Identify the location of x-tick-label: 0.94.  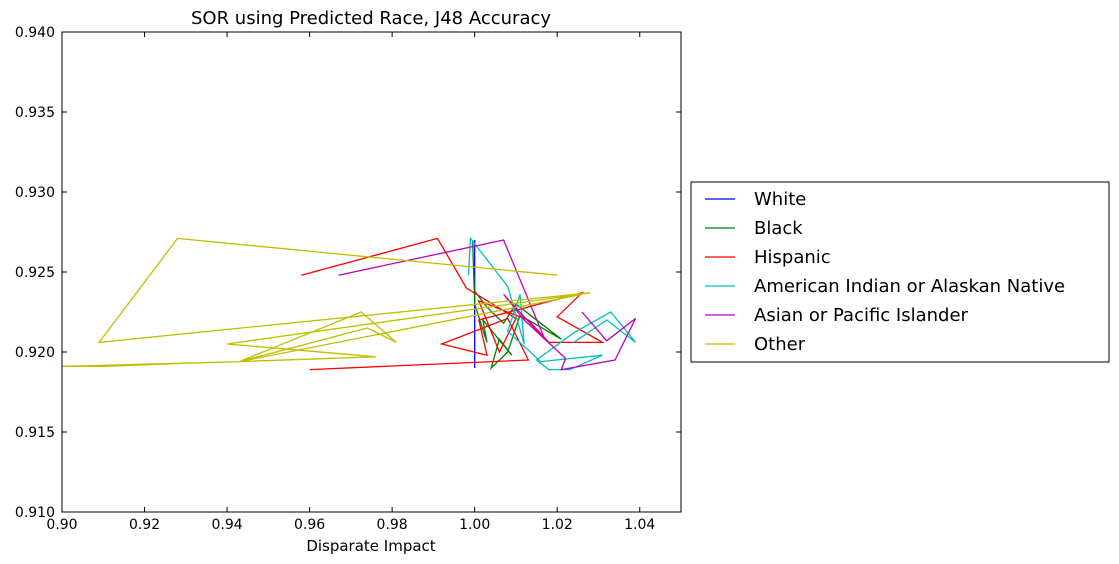
(226, 525).